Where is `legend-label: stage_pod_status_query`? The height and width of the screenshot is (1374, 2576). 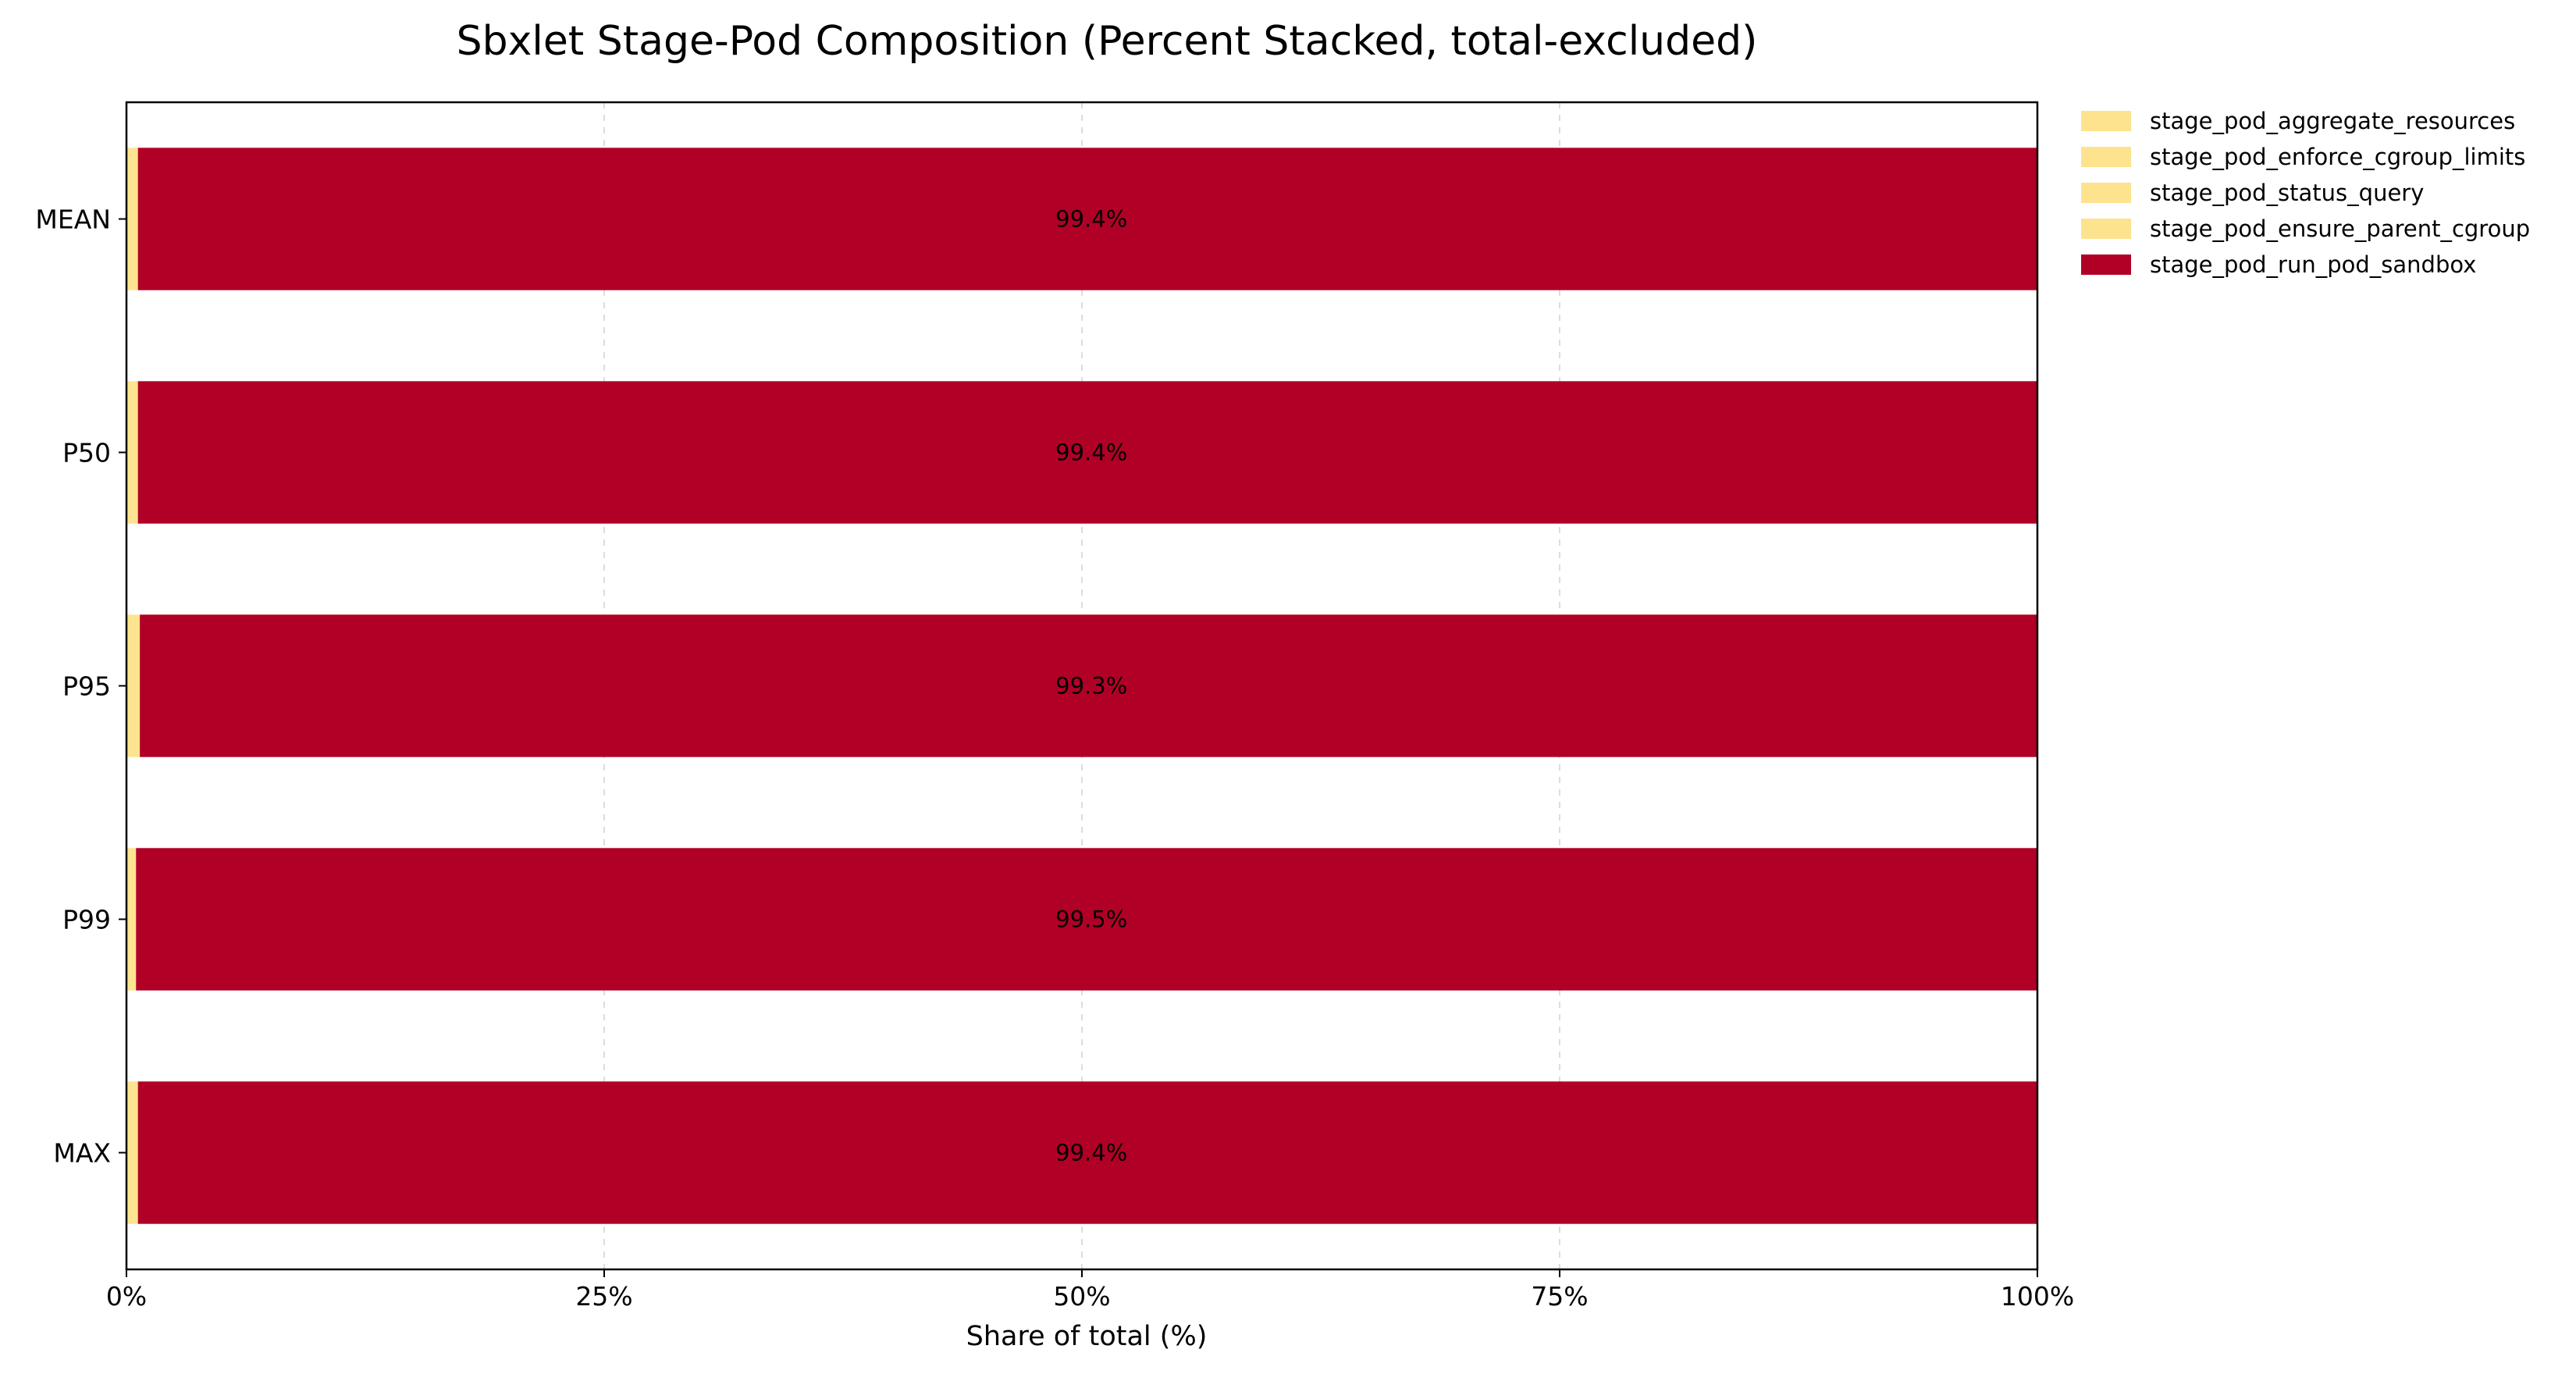
legend-label: stage_pod_status_query is located at coordinates (2287, 193).